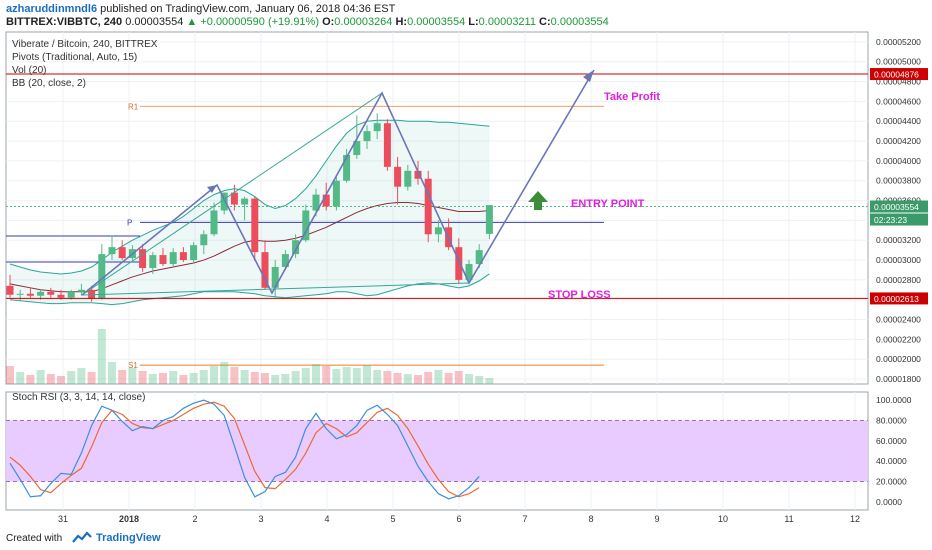  I want to click on bb-upper-line, so click(249, 197).